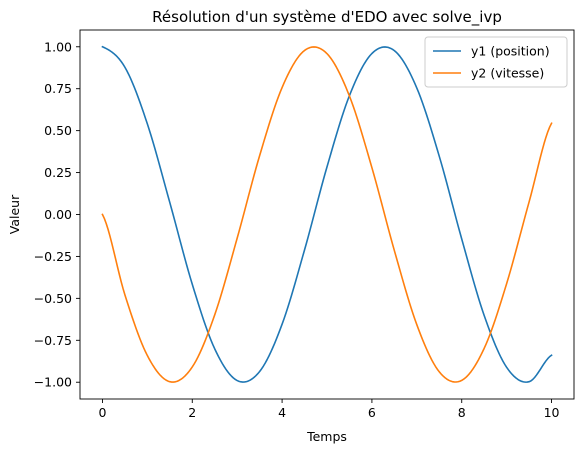  Describe the element at coordinates (510, 51) in the screenshot. I see `legend-label: y1 (position)` at that location.